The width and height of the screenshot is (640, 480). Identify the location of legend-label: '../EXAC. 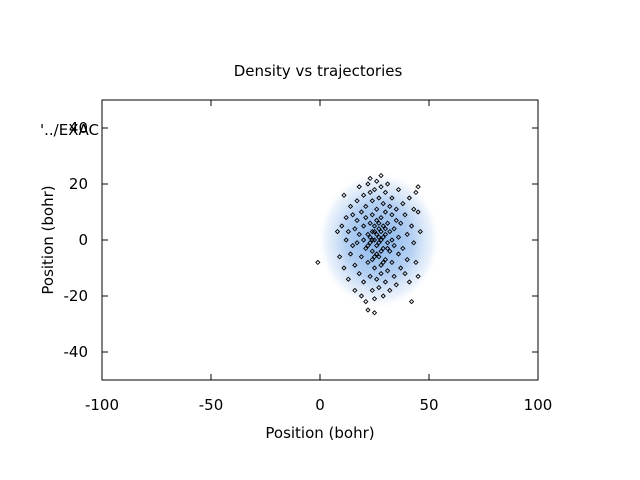
(69, 130).